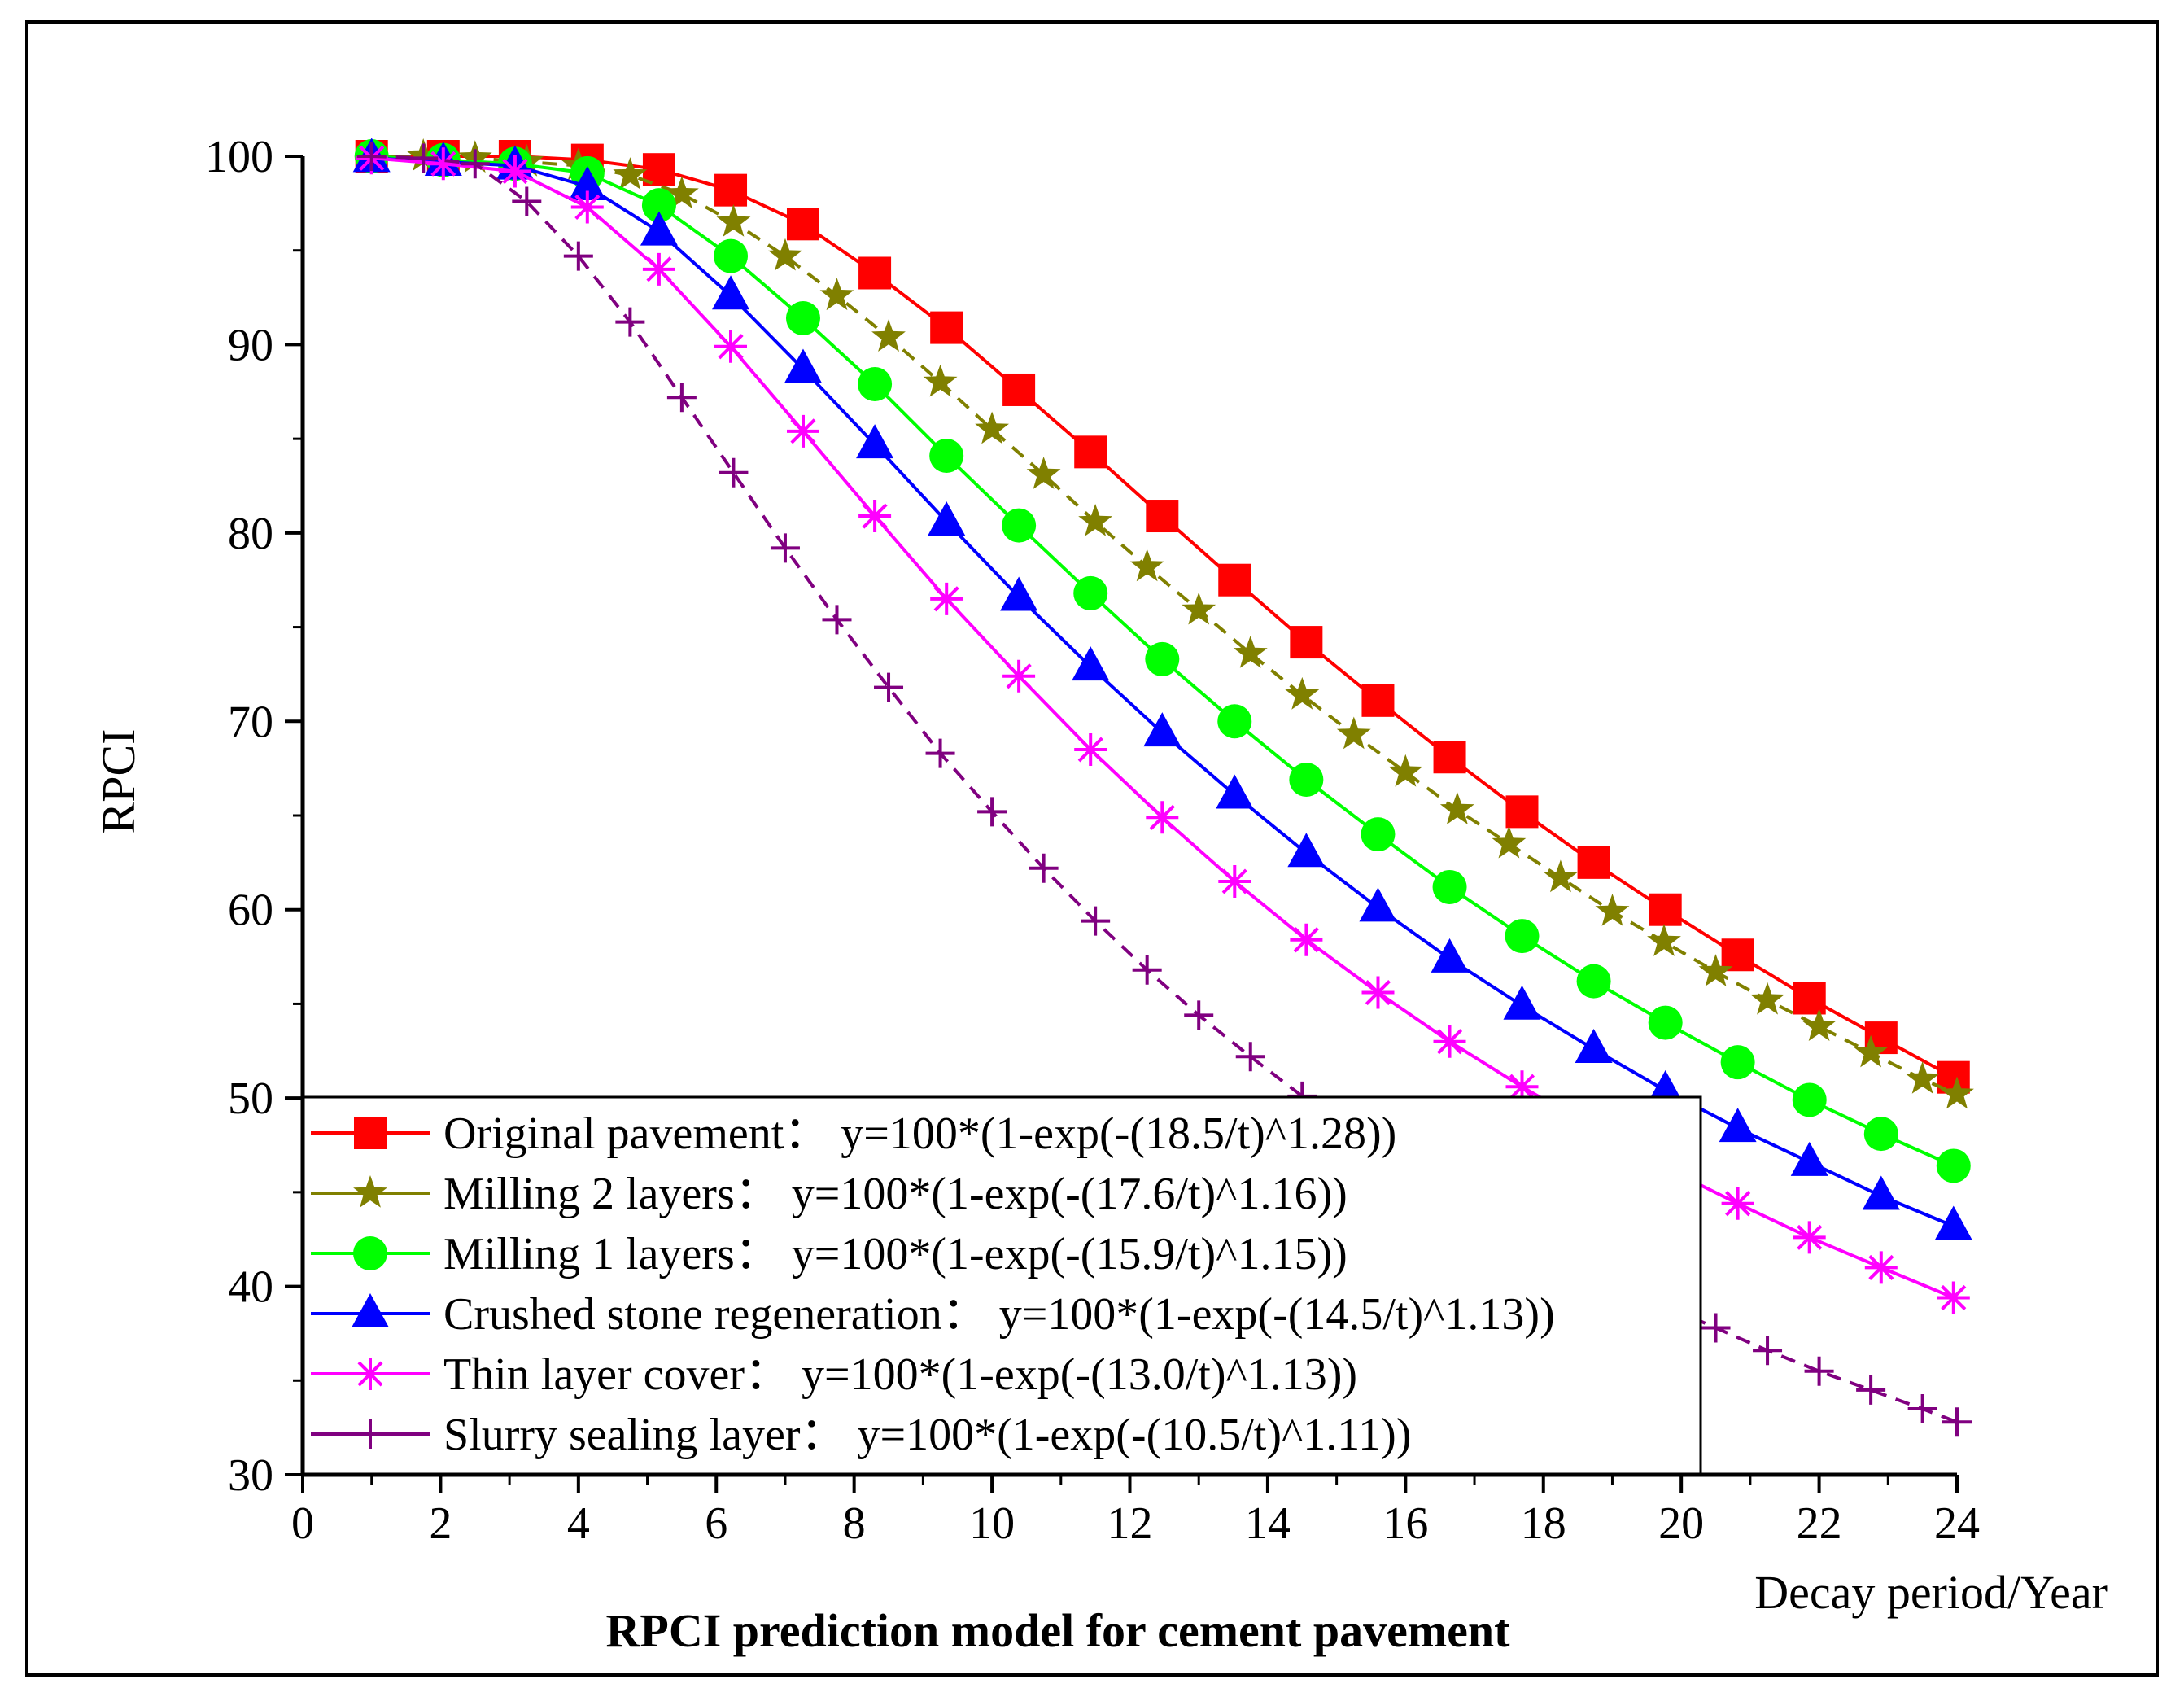 Image resolution: width=2184 pixels, height=1701 pixels. What do you see at coordinates (1931, 1592) in the screenshot?
I see `x-axis-title: Decay period/Year` at bounding box center [1931, 1592].